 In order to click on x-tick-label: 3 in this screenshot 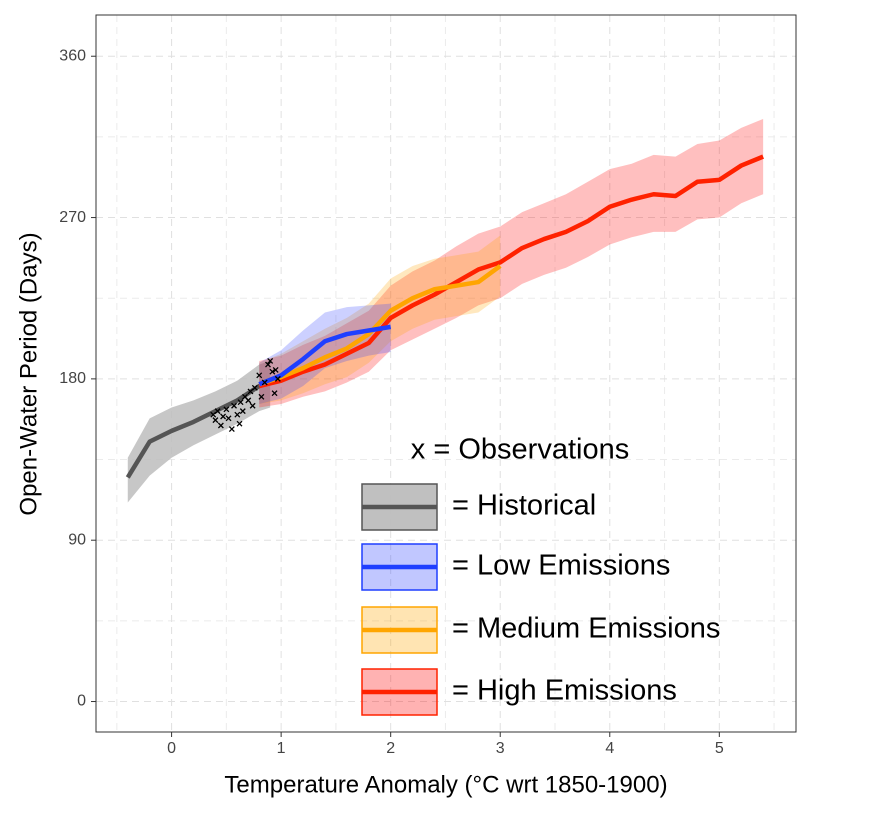, I will do `click(500, 748)`.